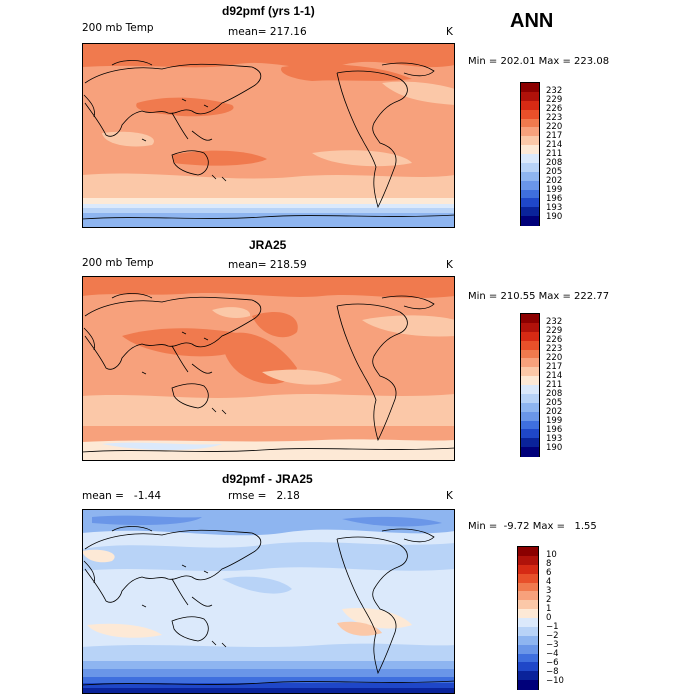 This screenshot has height=700, width=700. Describe the element at coordinates (449, 265) in the screenshot. I see `panel-2-units: K` at that location.